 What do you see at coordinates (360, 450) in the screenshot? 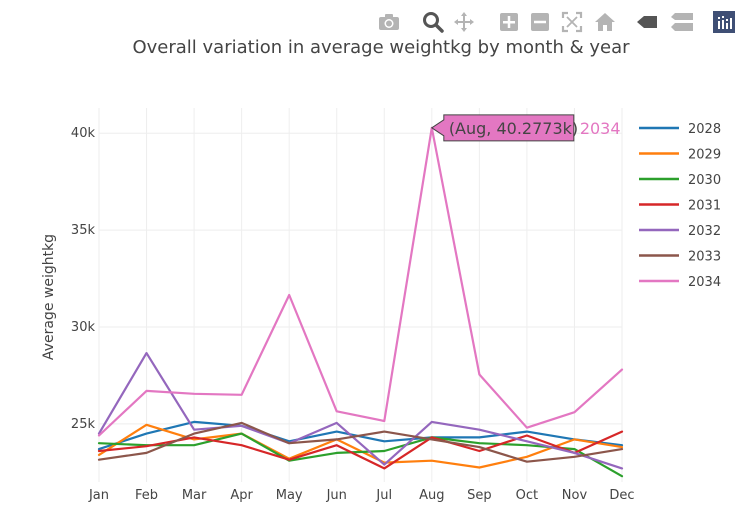
I see `series-line-2031` at bounding box center [360, 450].